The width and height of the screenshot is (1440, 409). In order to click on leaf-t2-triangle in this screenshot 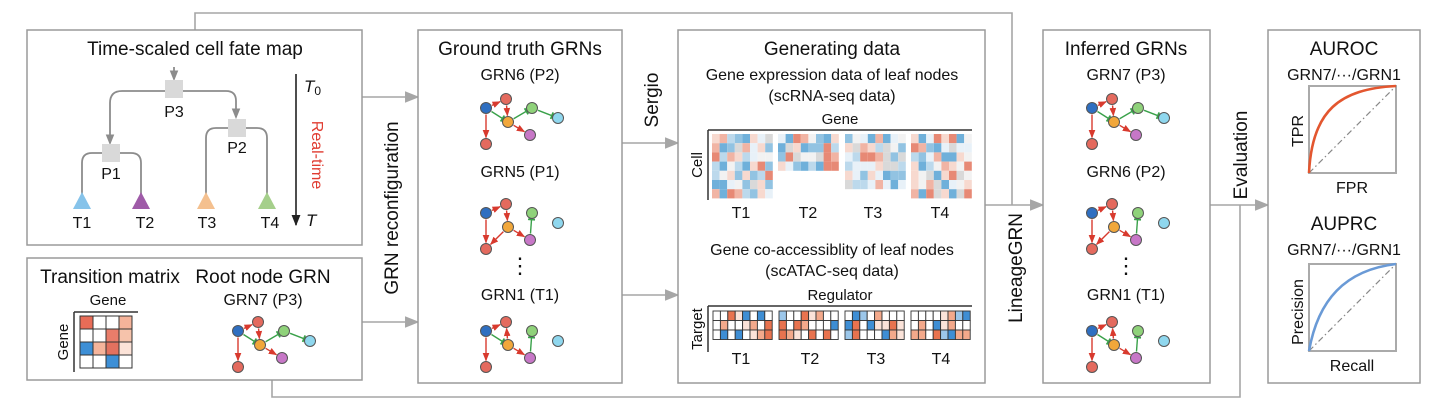, I will do `click(141, 200)`.